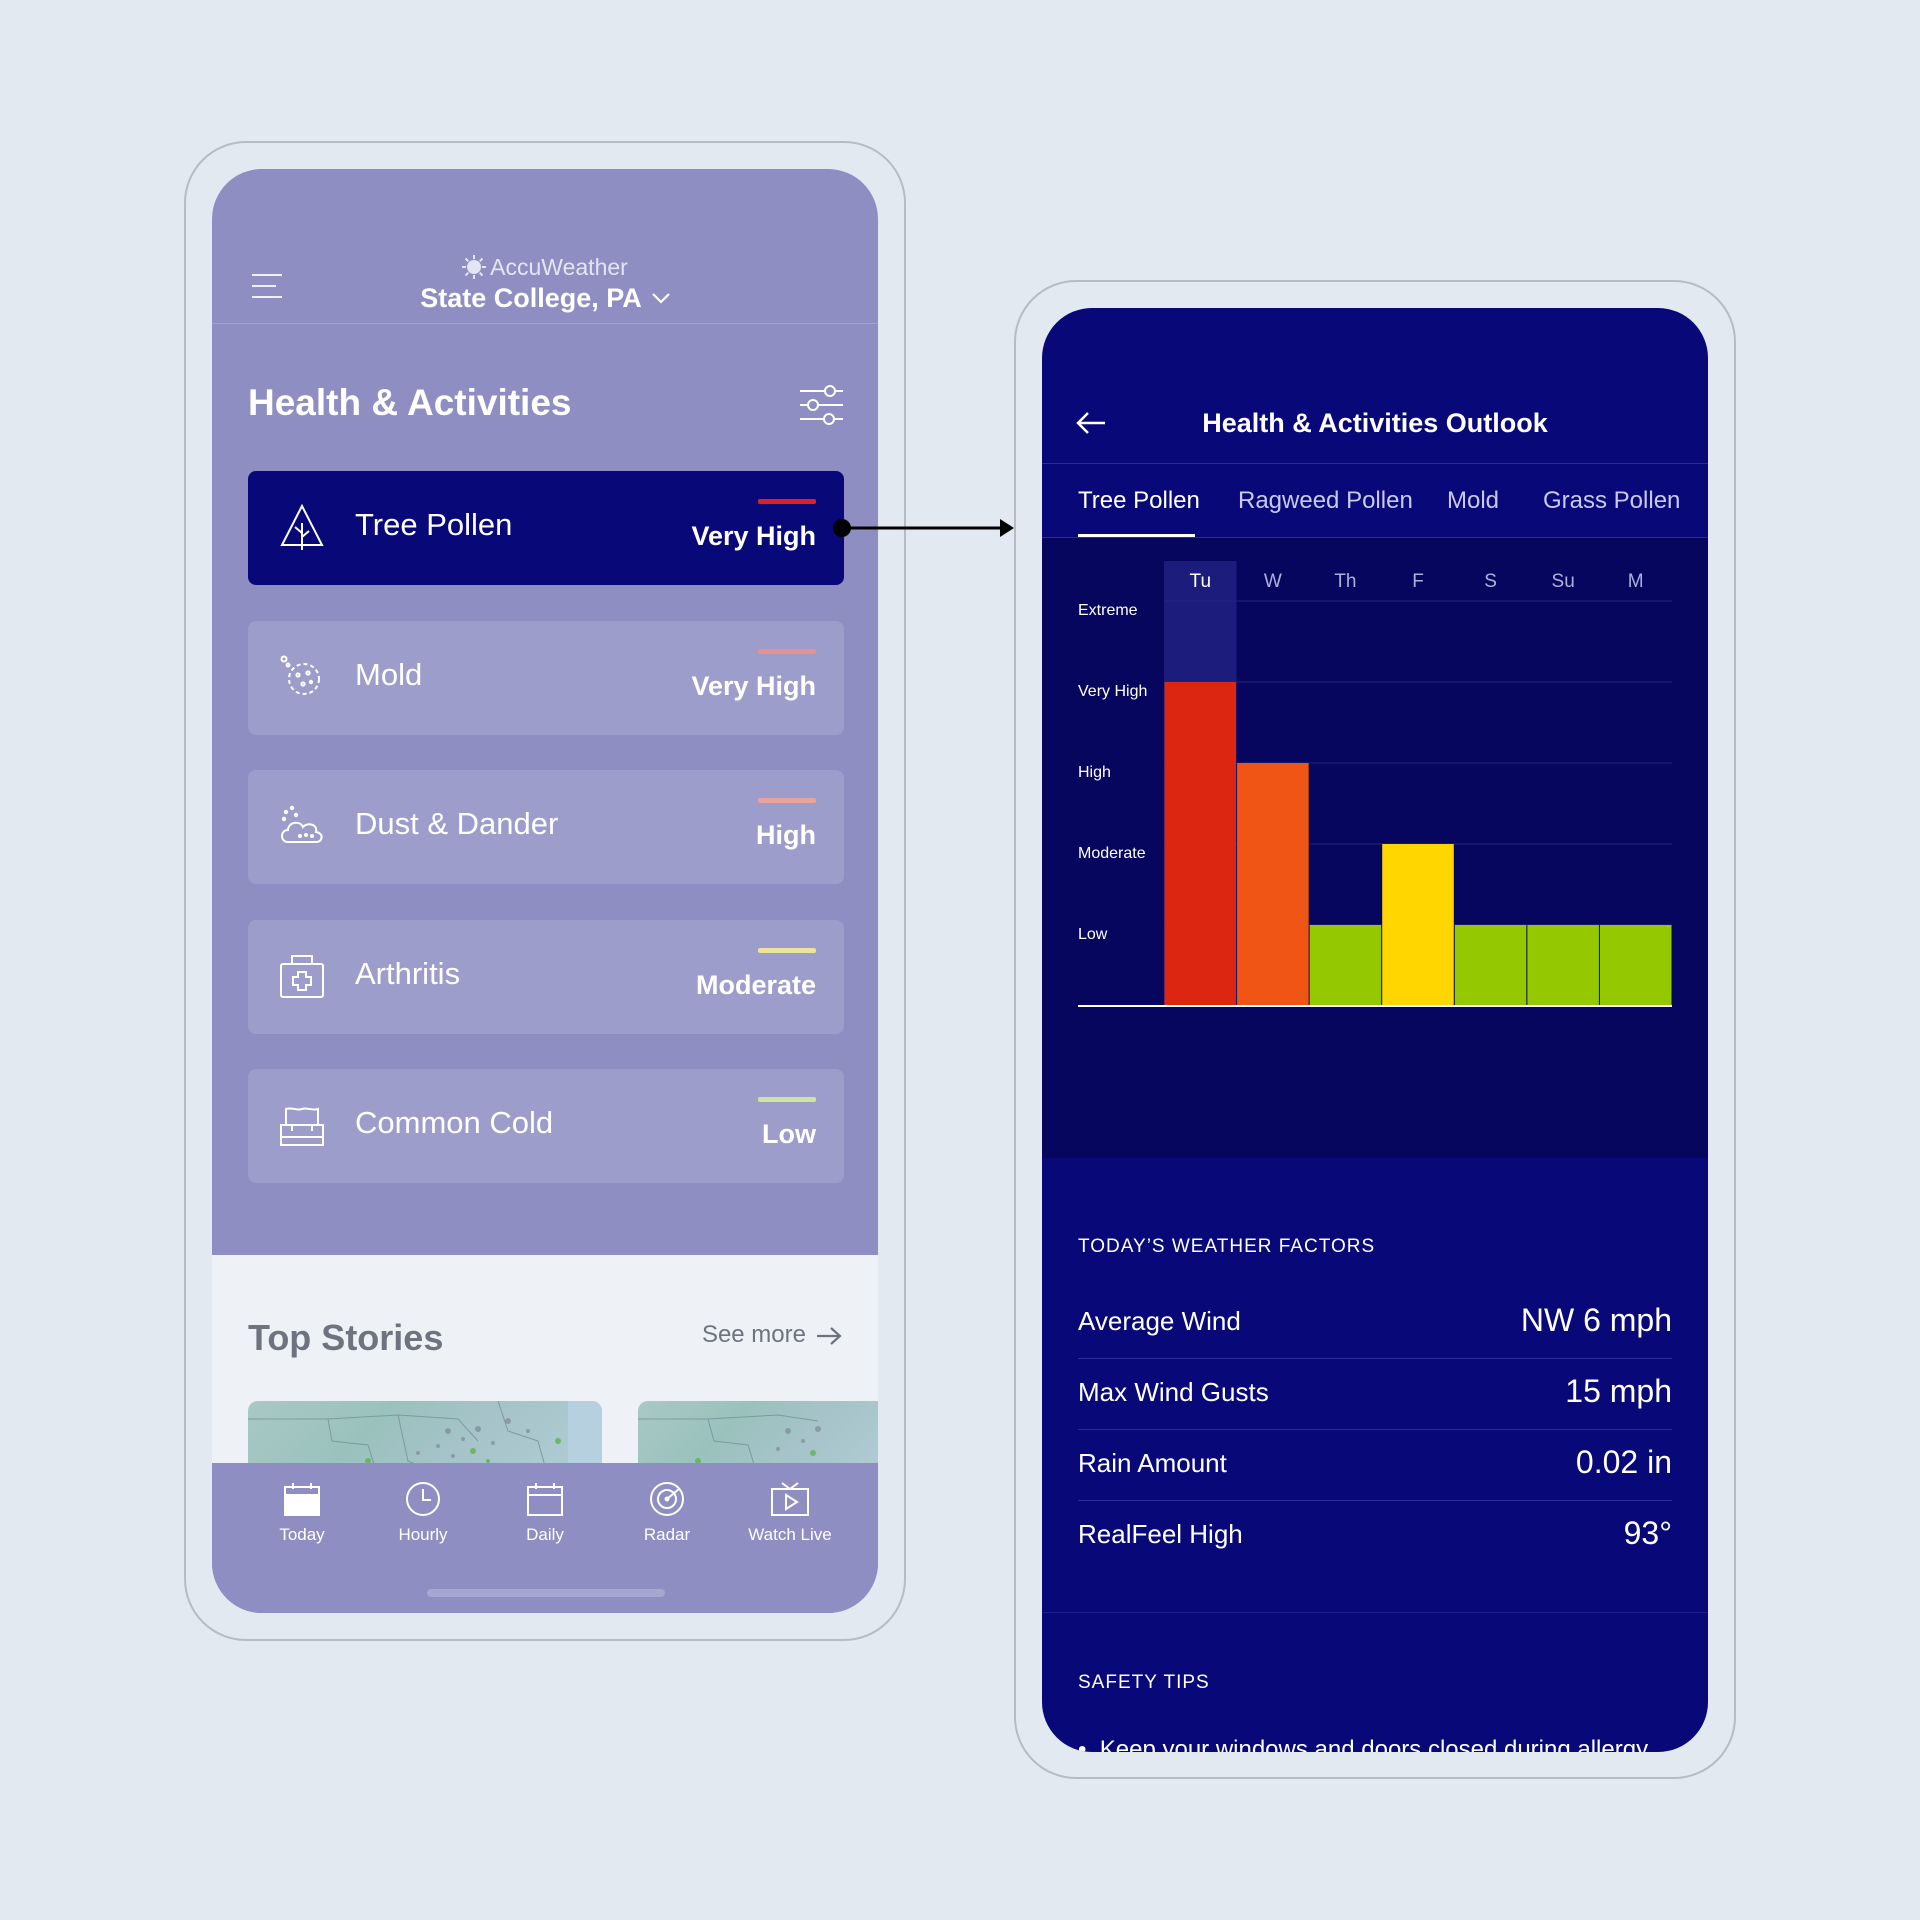  Describe the element at coordinates (302, 1534) in the screenshot. I see `tab-label: Today` at that location.